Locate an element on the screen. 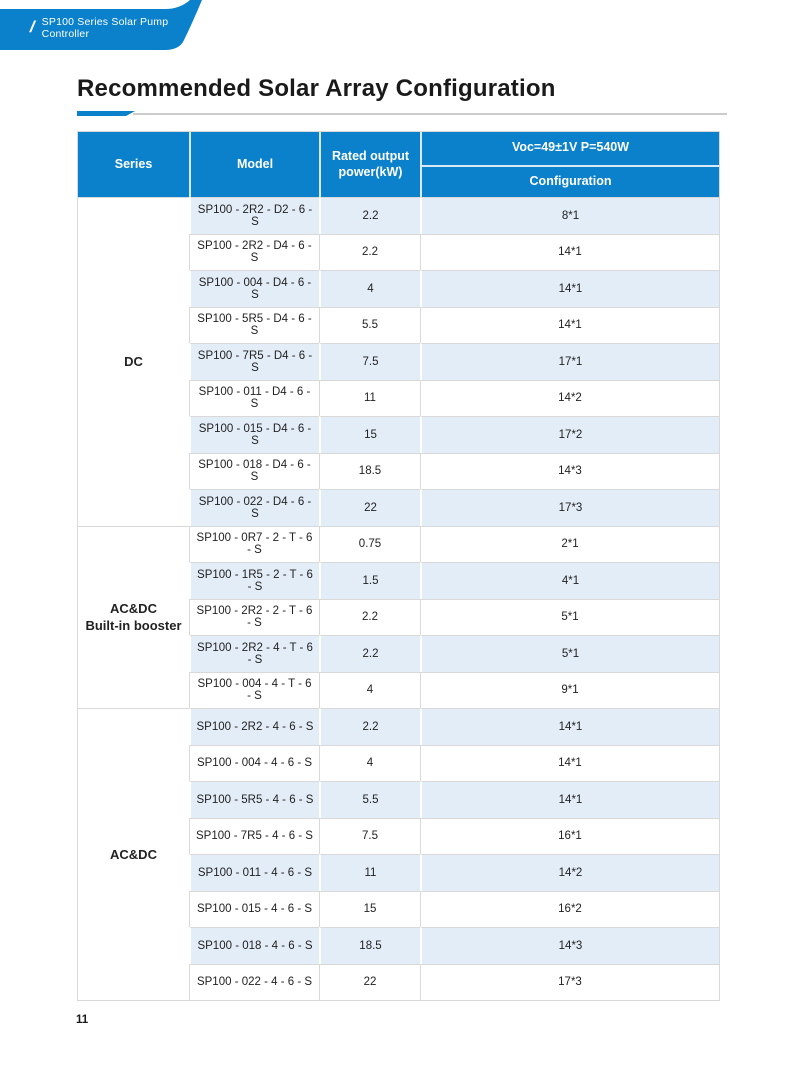 The image size is (794, 1077). table-row: SP100 - 015 - 4 - 6 - S 15 16*2 is located at coordinates (398, 908).